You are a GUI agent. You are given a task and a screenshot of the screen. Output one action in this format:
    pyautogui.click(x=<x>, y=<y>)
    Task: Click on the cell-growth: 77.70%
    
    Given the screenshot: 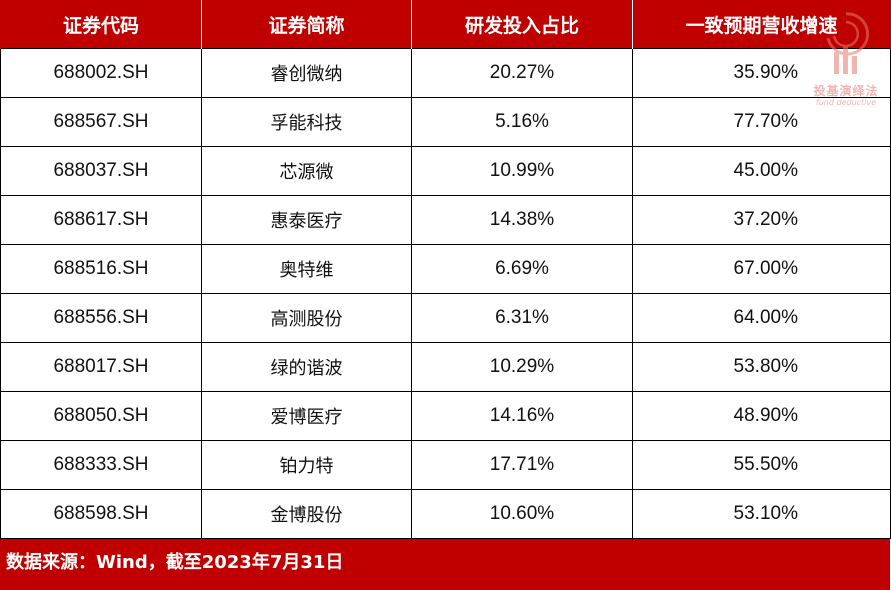 What is the action you would take?
    pyautogui.click(x=761, y=122)
    